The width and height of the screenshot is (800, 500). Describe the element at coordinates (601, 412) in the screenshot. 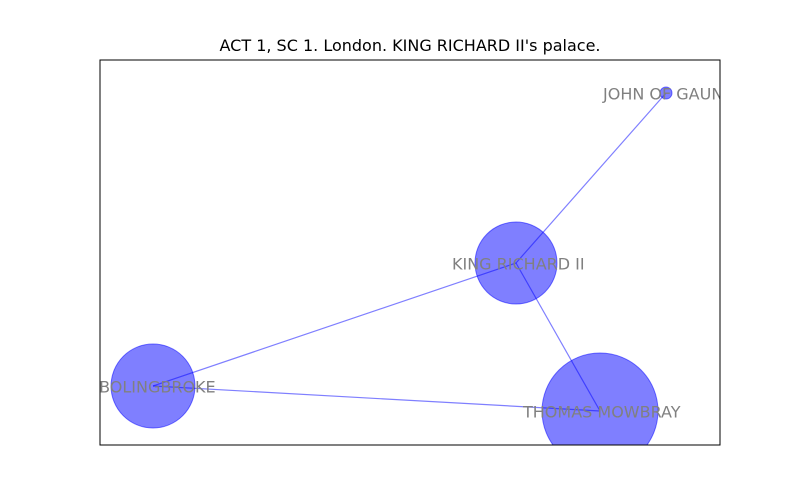

I see `node-label-mowbray: THOMAS MOWBRAY` at that location.